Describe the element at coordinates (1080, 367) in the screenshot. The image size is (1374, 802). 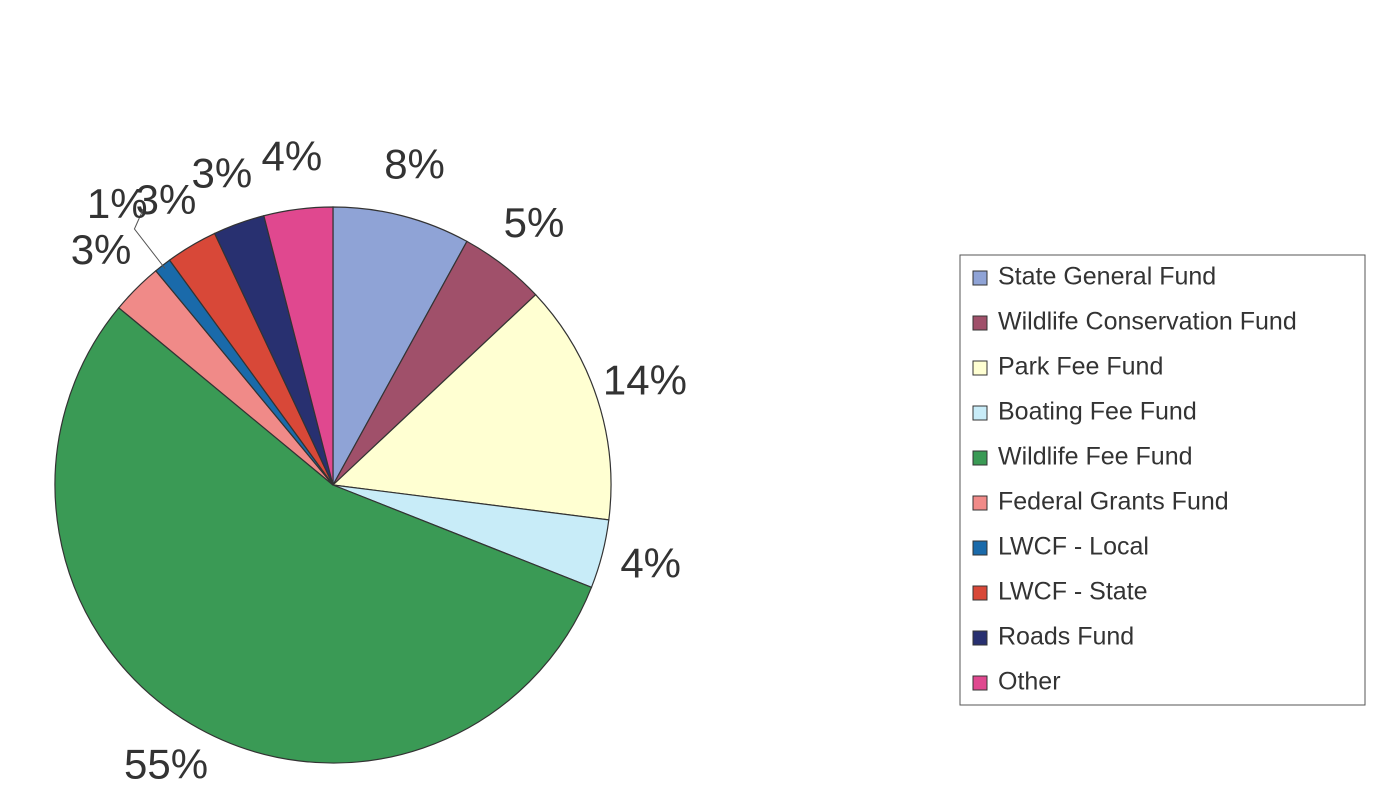
I see `legend-label: Park Fee Fund` at that location.